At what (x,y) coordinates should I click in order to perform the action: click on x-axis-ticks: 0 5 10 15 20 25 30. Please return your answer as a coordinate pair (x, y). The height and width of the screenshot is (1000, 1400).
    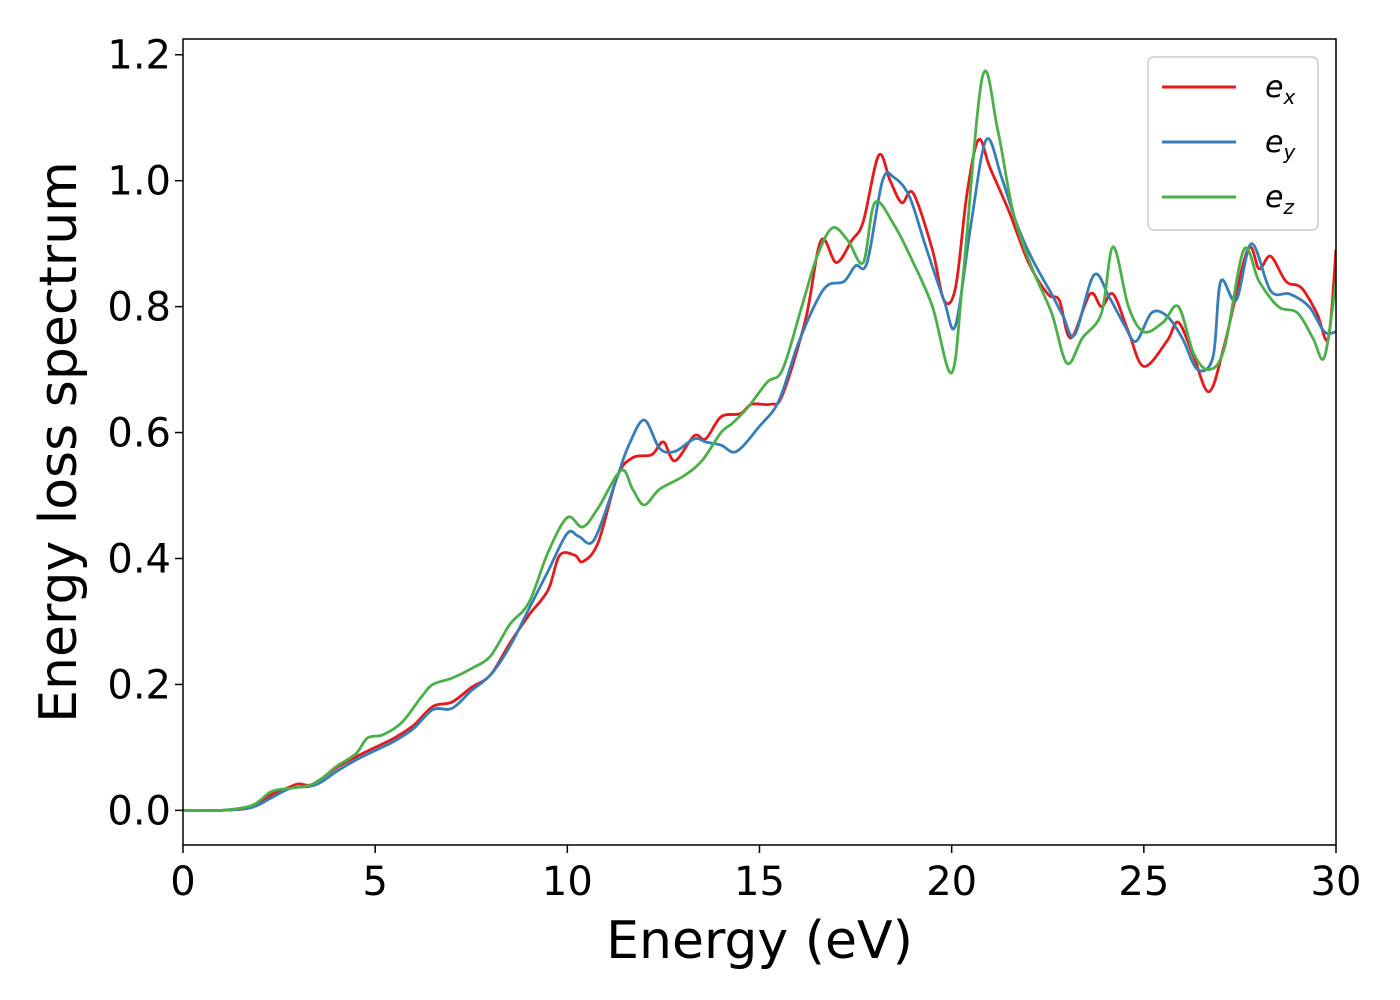
    Looking at the image, I should click on (765, 875).